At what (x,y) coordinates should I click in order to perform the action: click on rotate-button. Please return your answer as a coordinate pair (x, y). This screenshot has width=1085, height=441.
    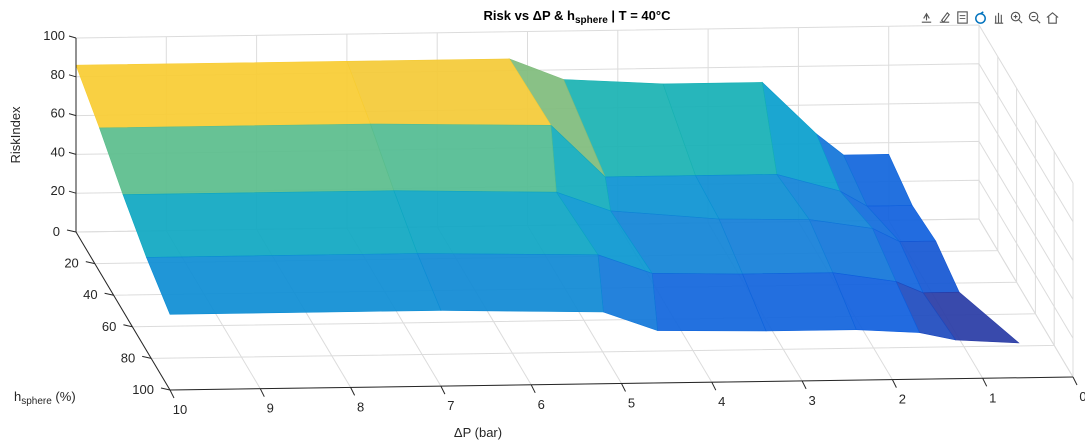
    Looking at the image, I should click on (980, 17).